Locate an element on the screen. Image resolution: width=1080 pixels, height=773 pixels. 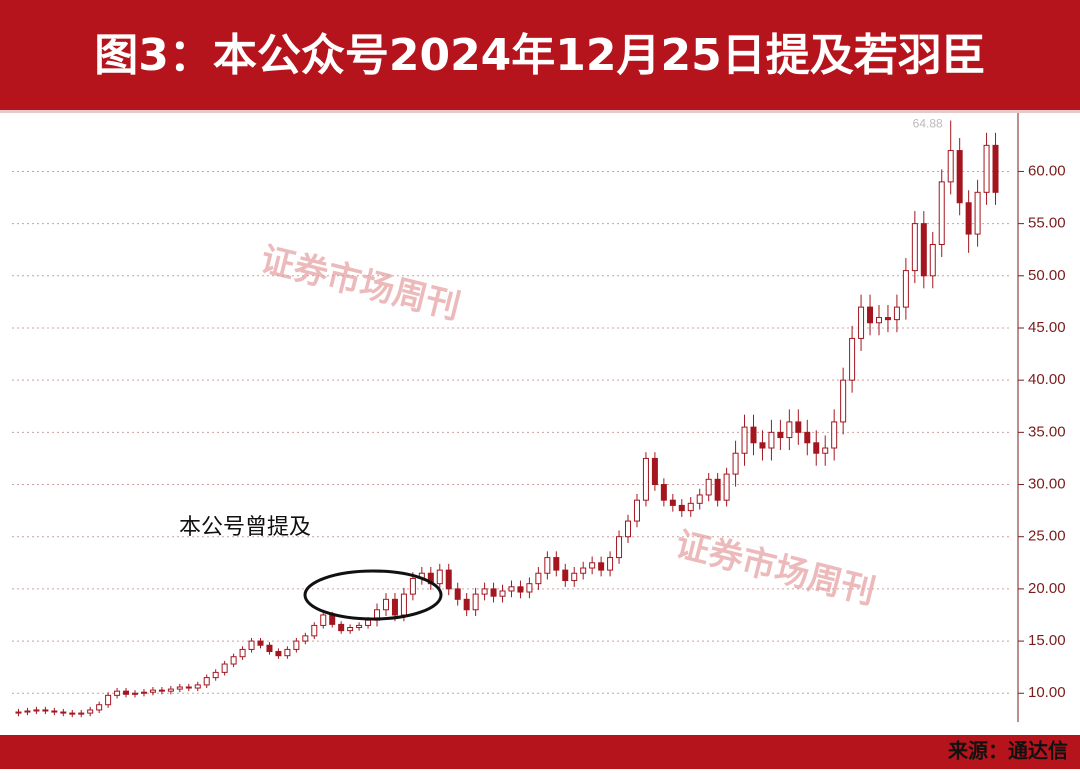
highlight-ellipse is located at coordinates (373, 595).